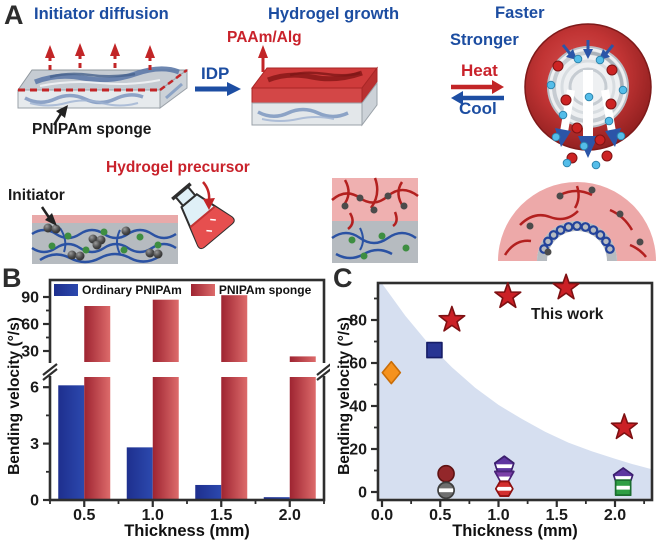  What do you see at coordinates (101, 14) in the screenshot?
I see `title-initiator-diffusion: Initiator diffusion` at bounding box center [101, 14].